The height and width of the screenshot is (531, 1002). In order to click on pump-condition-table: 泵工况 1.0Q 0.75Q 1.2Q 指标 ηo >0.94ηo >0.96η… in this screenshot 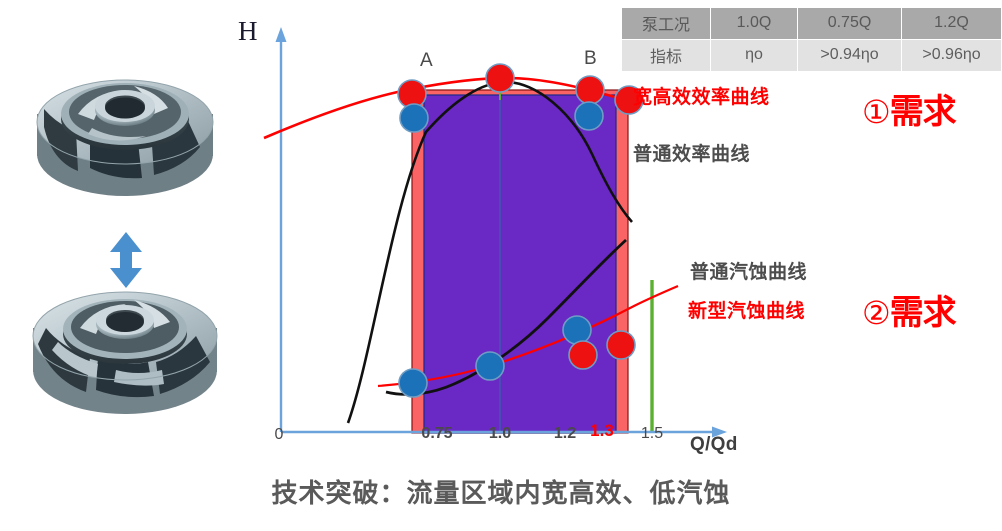, I will do `click(811, 39)`.